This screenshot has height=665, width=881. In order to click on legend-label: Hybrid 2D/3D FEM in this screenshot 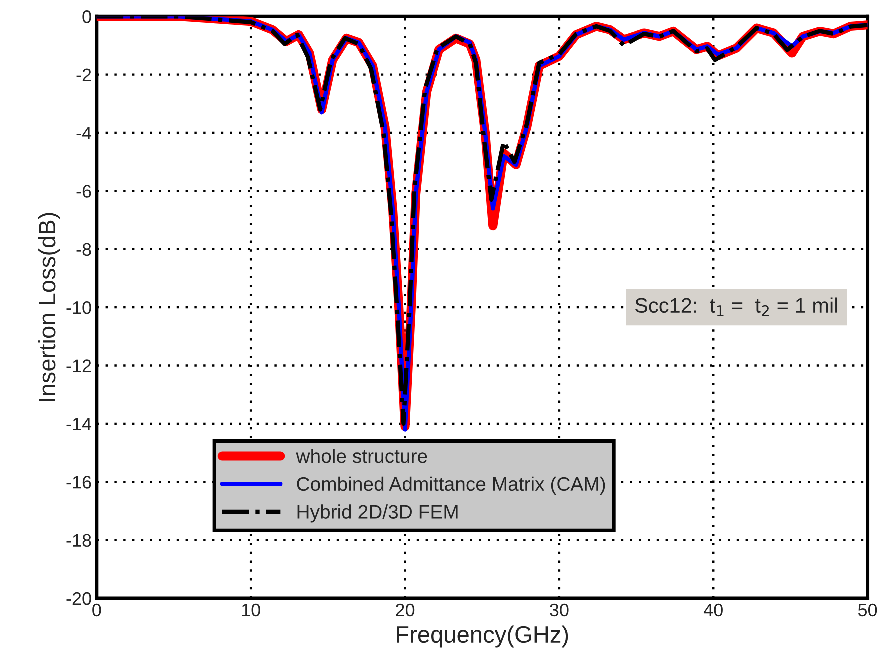, I will do `click(378, 513)`.